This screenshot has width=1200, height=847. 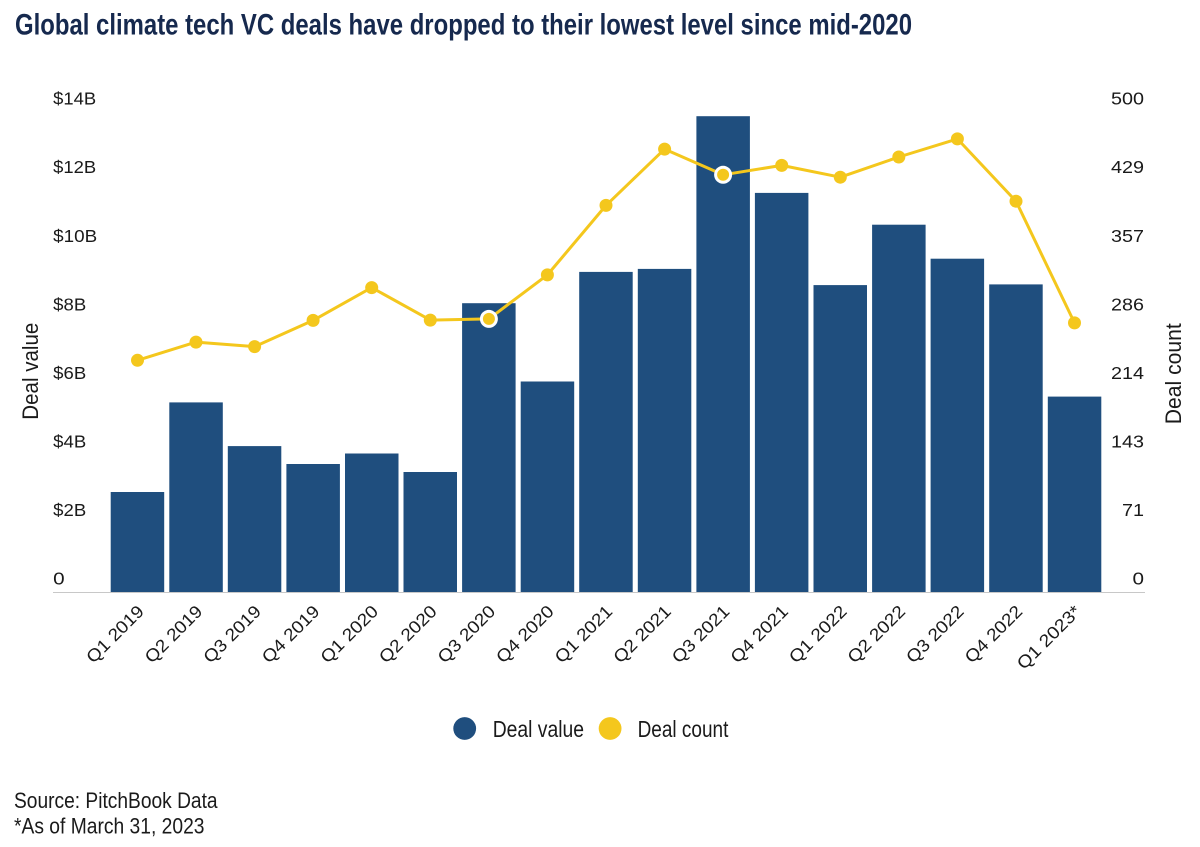 What do you see at coordinates (69, 304) in the screenshot?
I see `svg-text: $8B` at bounding box center [69, 304].